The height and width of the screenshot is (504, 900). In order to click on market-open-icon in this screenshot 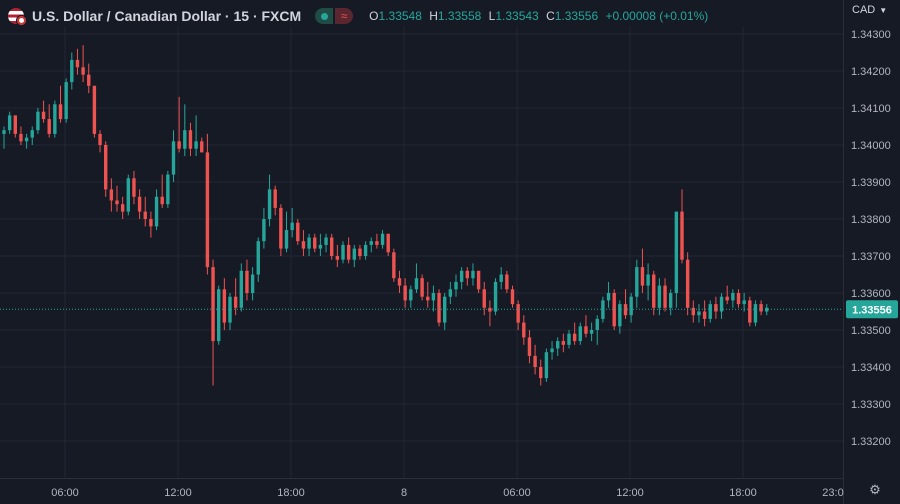, I will do `click(324, 16)`.